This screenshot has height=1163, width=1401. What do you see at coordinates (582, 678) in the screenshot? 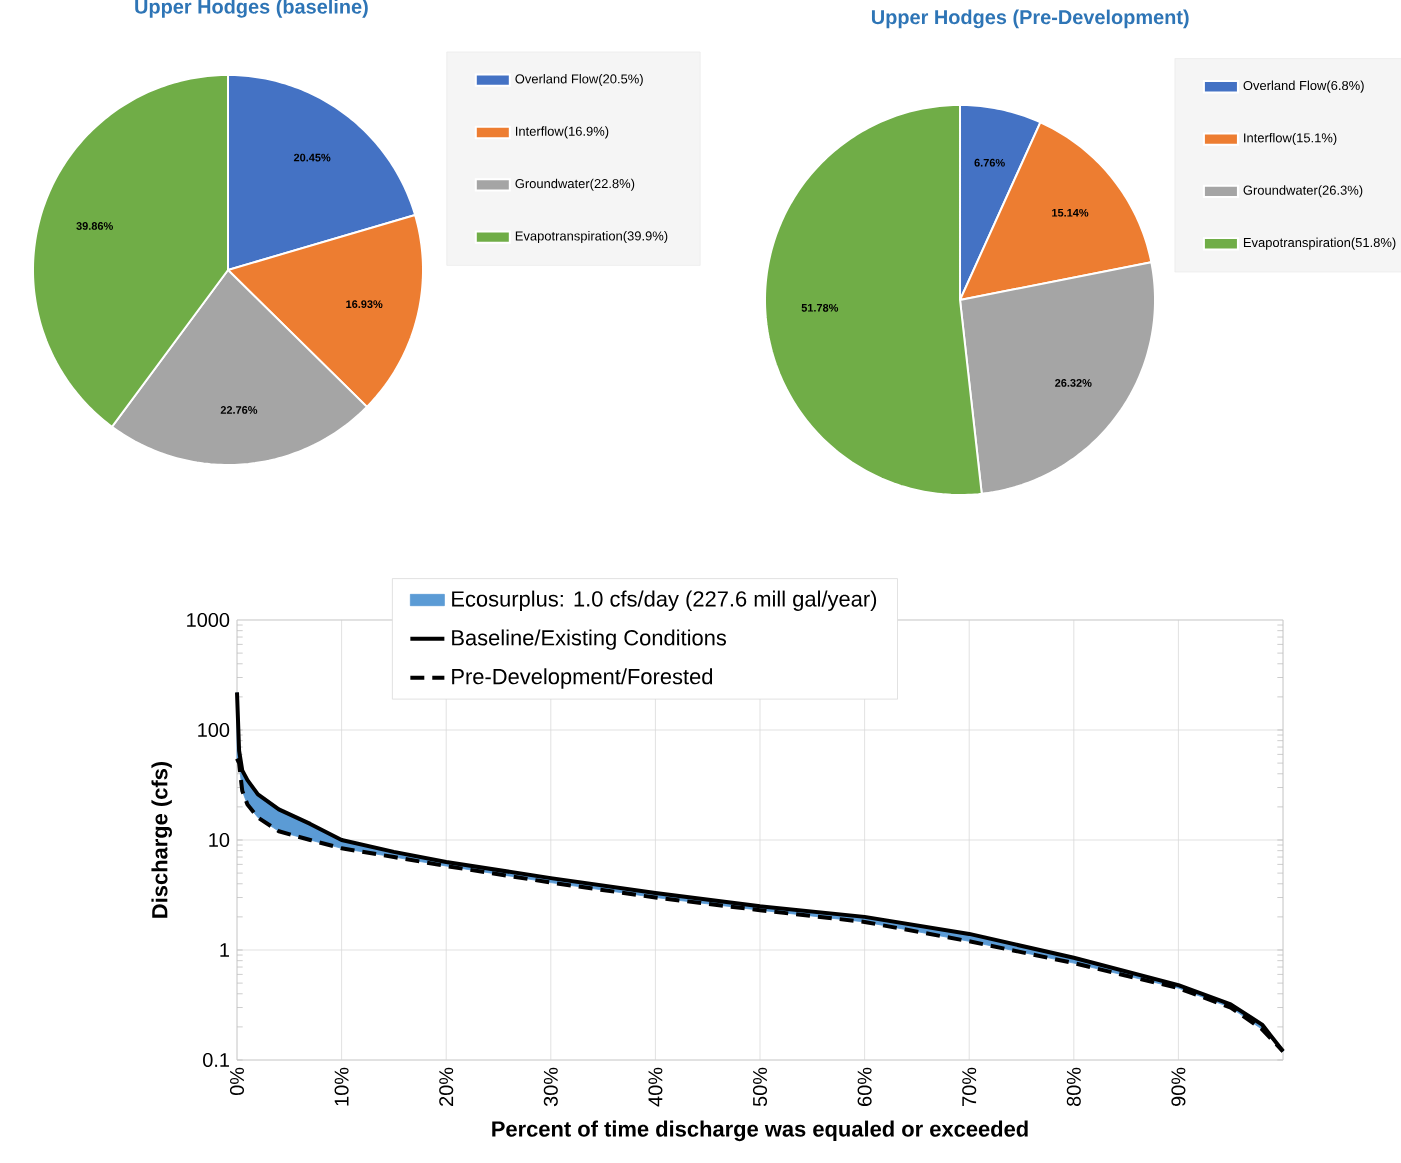
I see `legend-label: Pre-Development/Forested` at bounding box center [582, 678].